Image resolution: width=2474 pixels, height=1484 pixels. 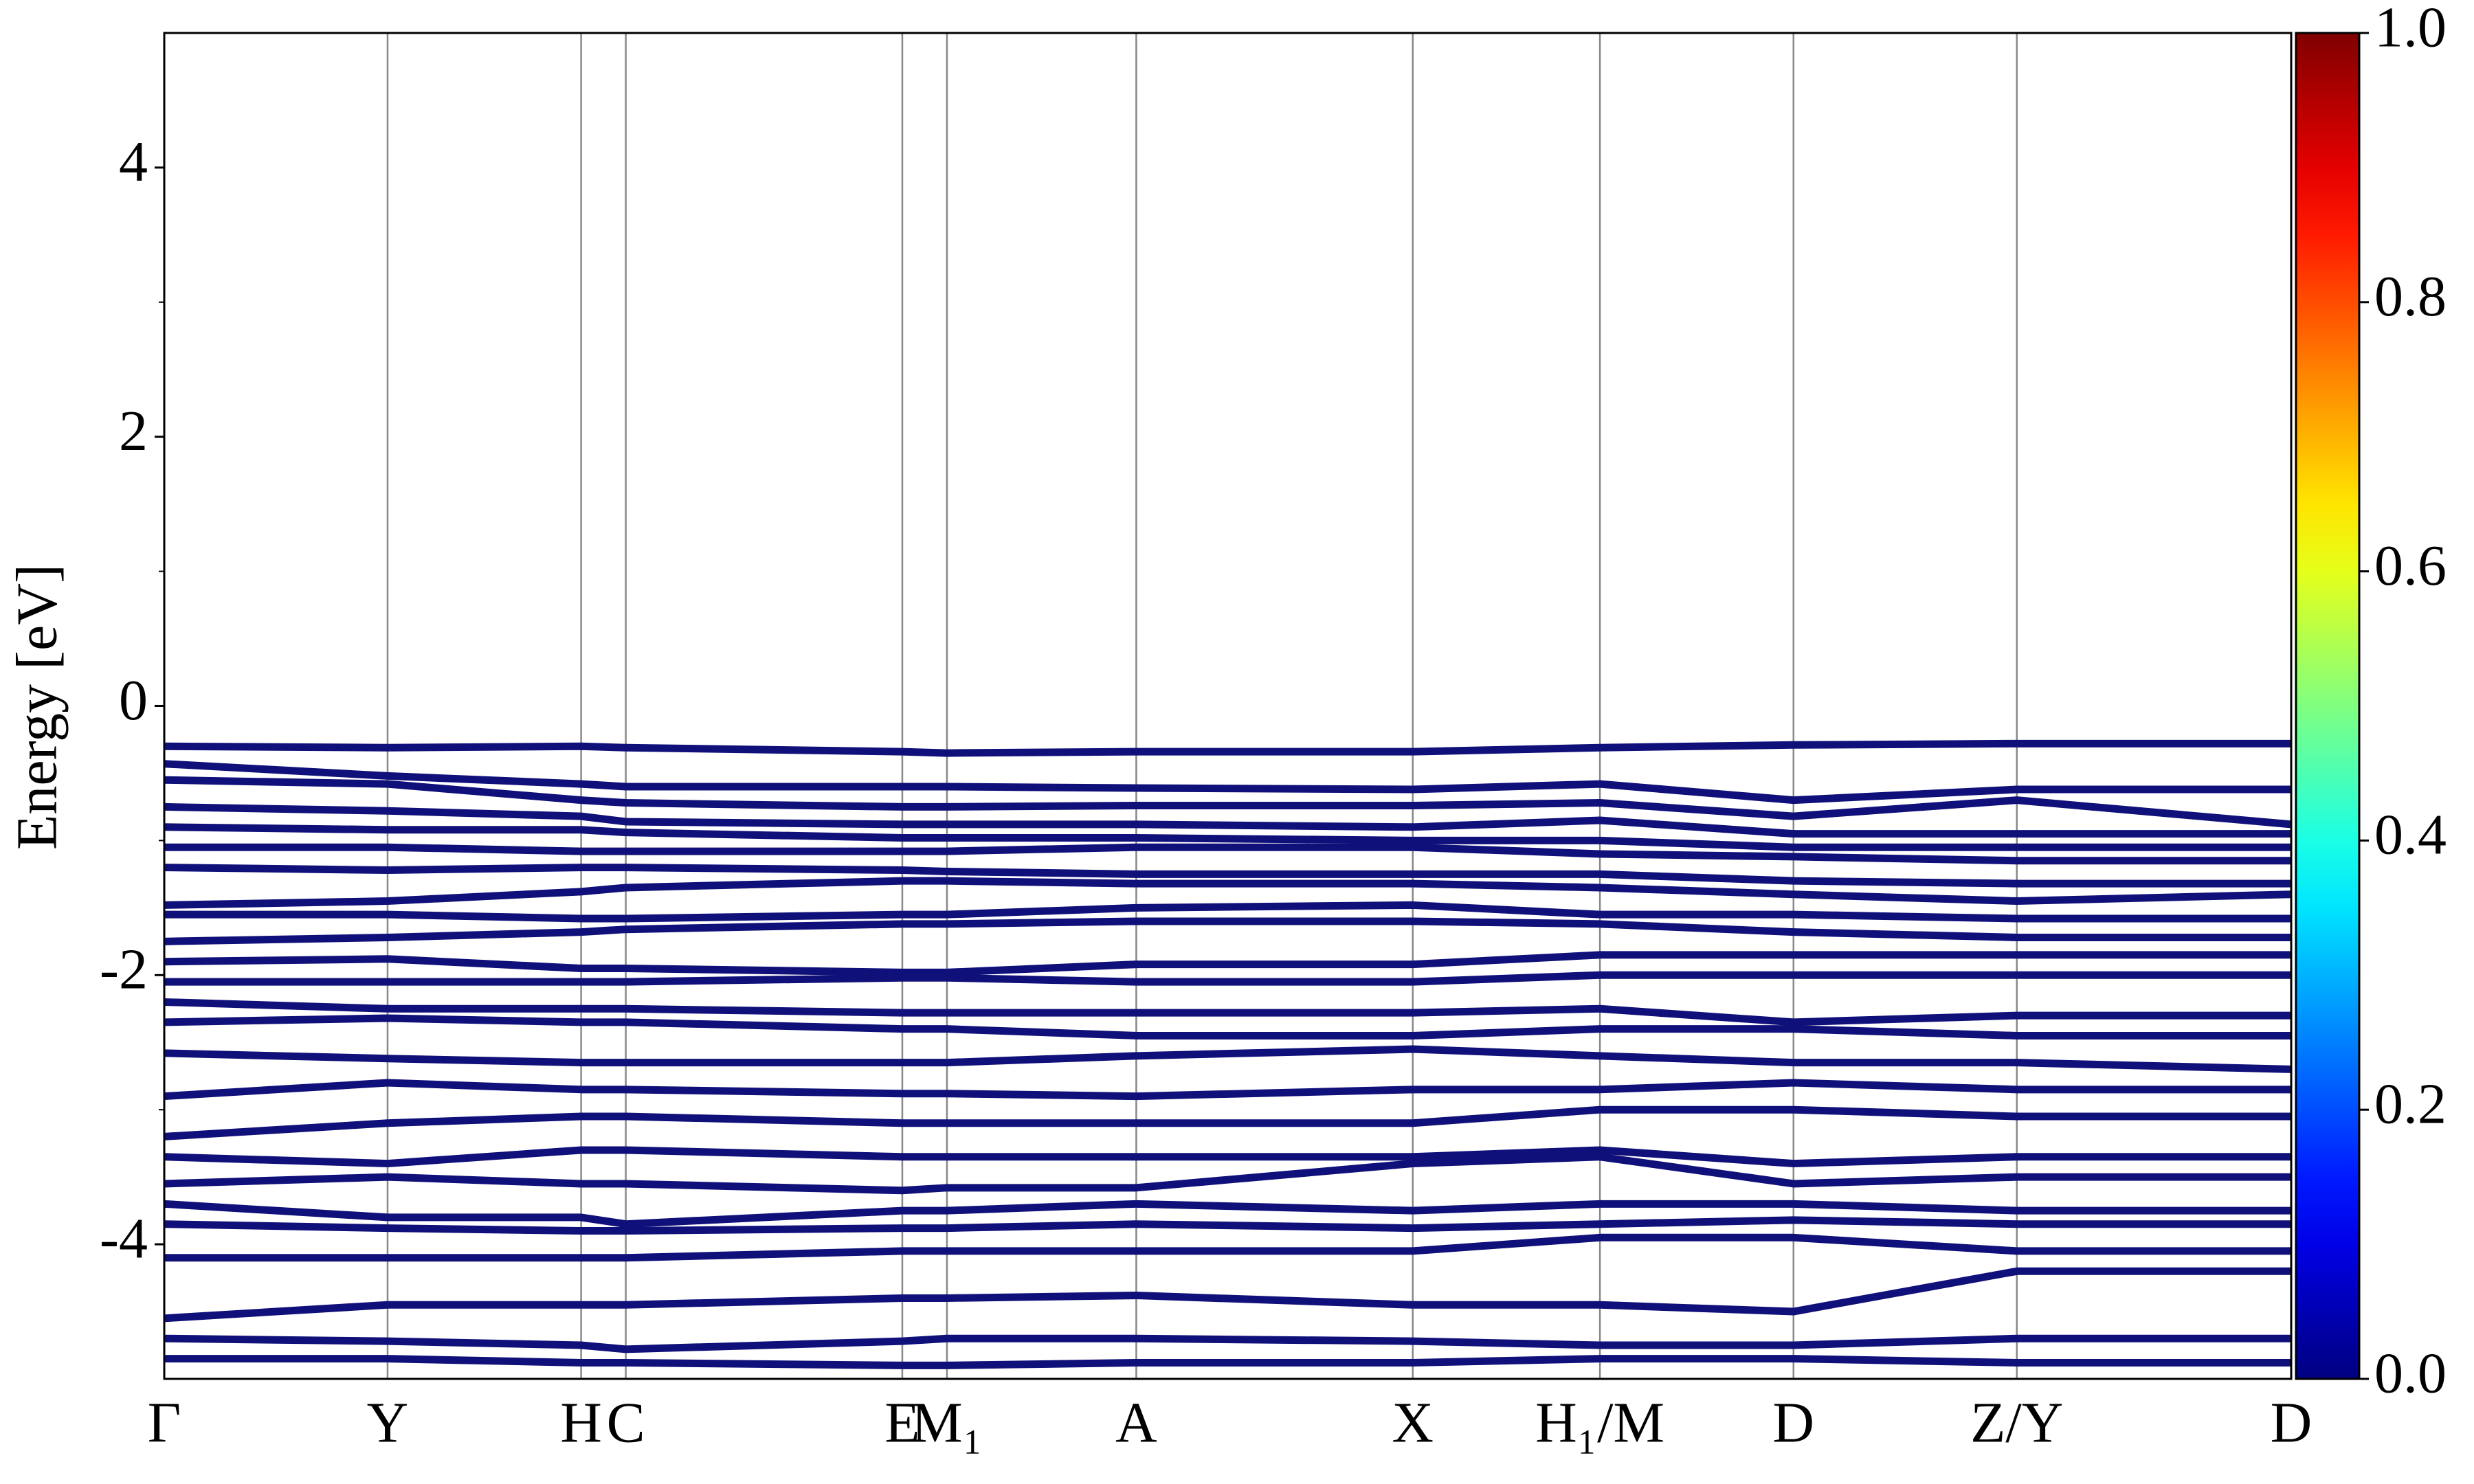 What do you see at coordinates (2410, 1373) in the screenshot?
I see `colorbar-tick-label: 0.0` at bounding box center [2410, 1373].